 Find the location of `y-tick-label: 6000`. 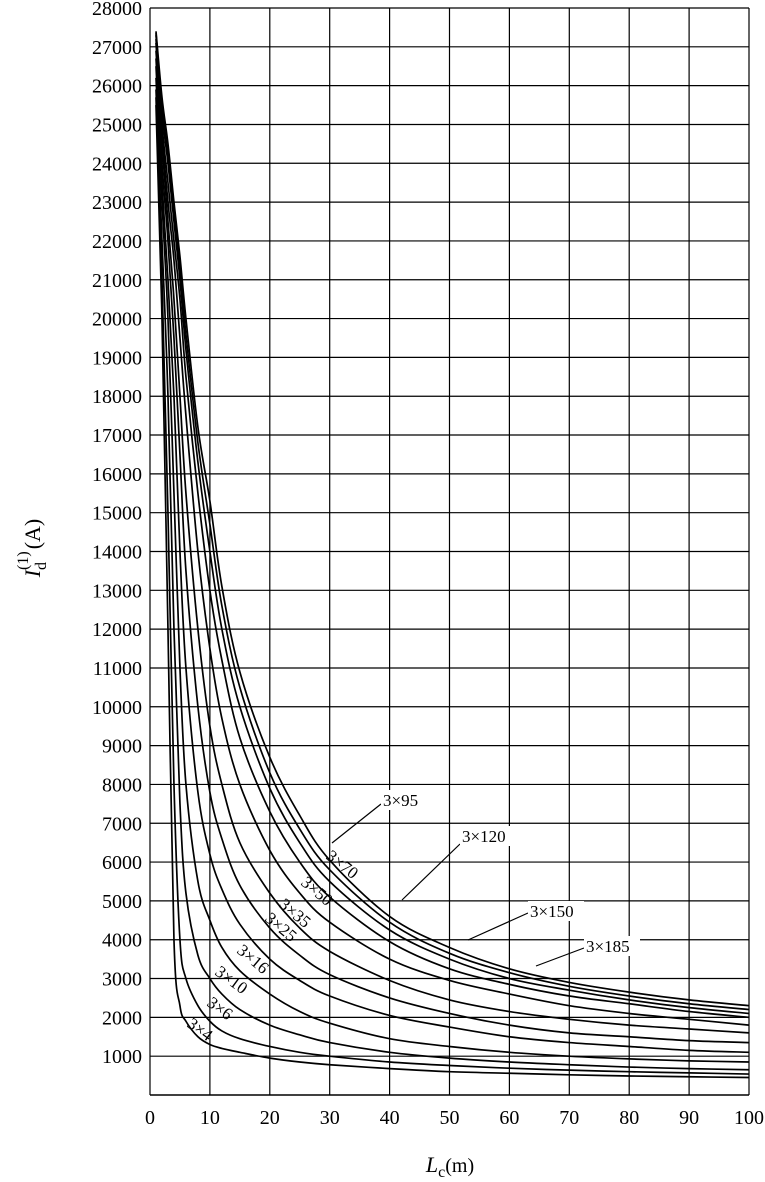

y-tick-label: 6000 is located at coordinates (122, 863).